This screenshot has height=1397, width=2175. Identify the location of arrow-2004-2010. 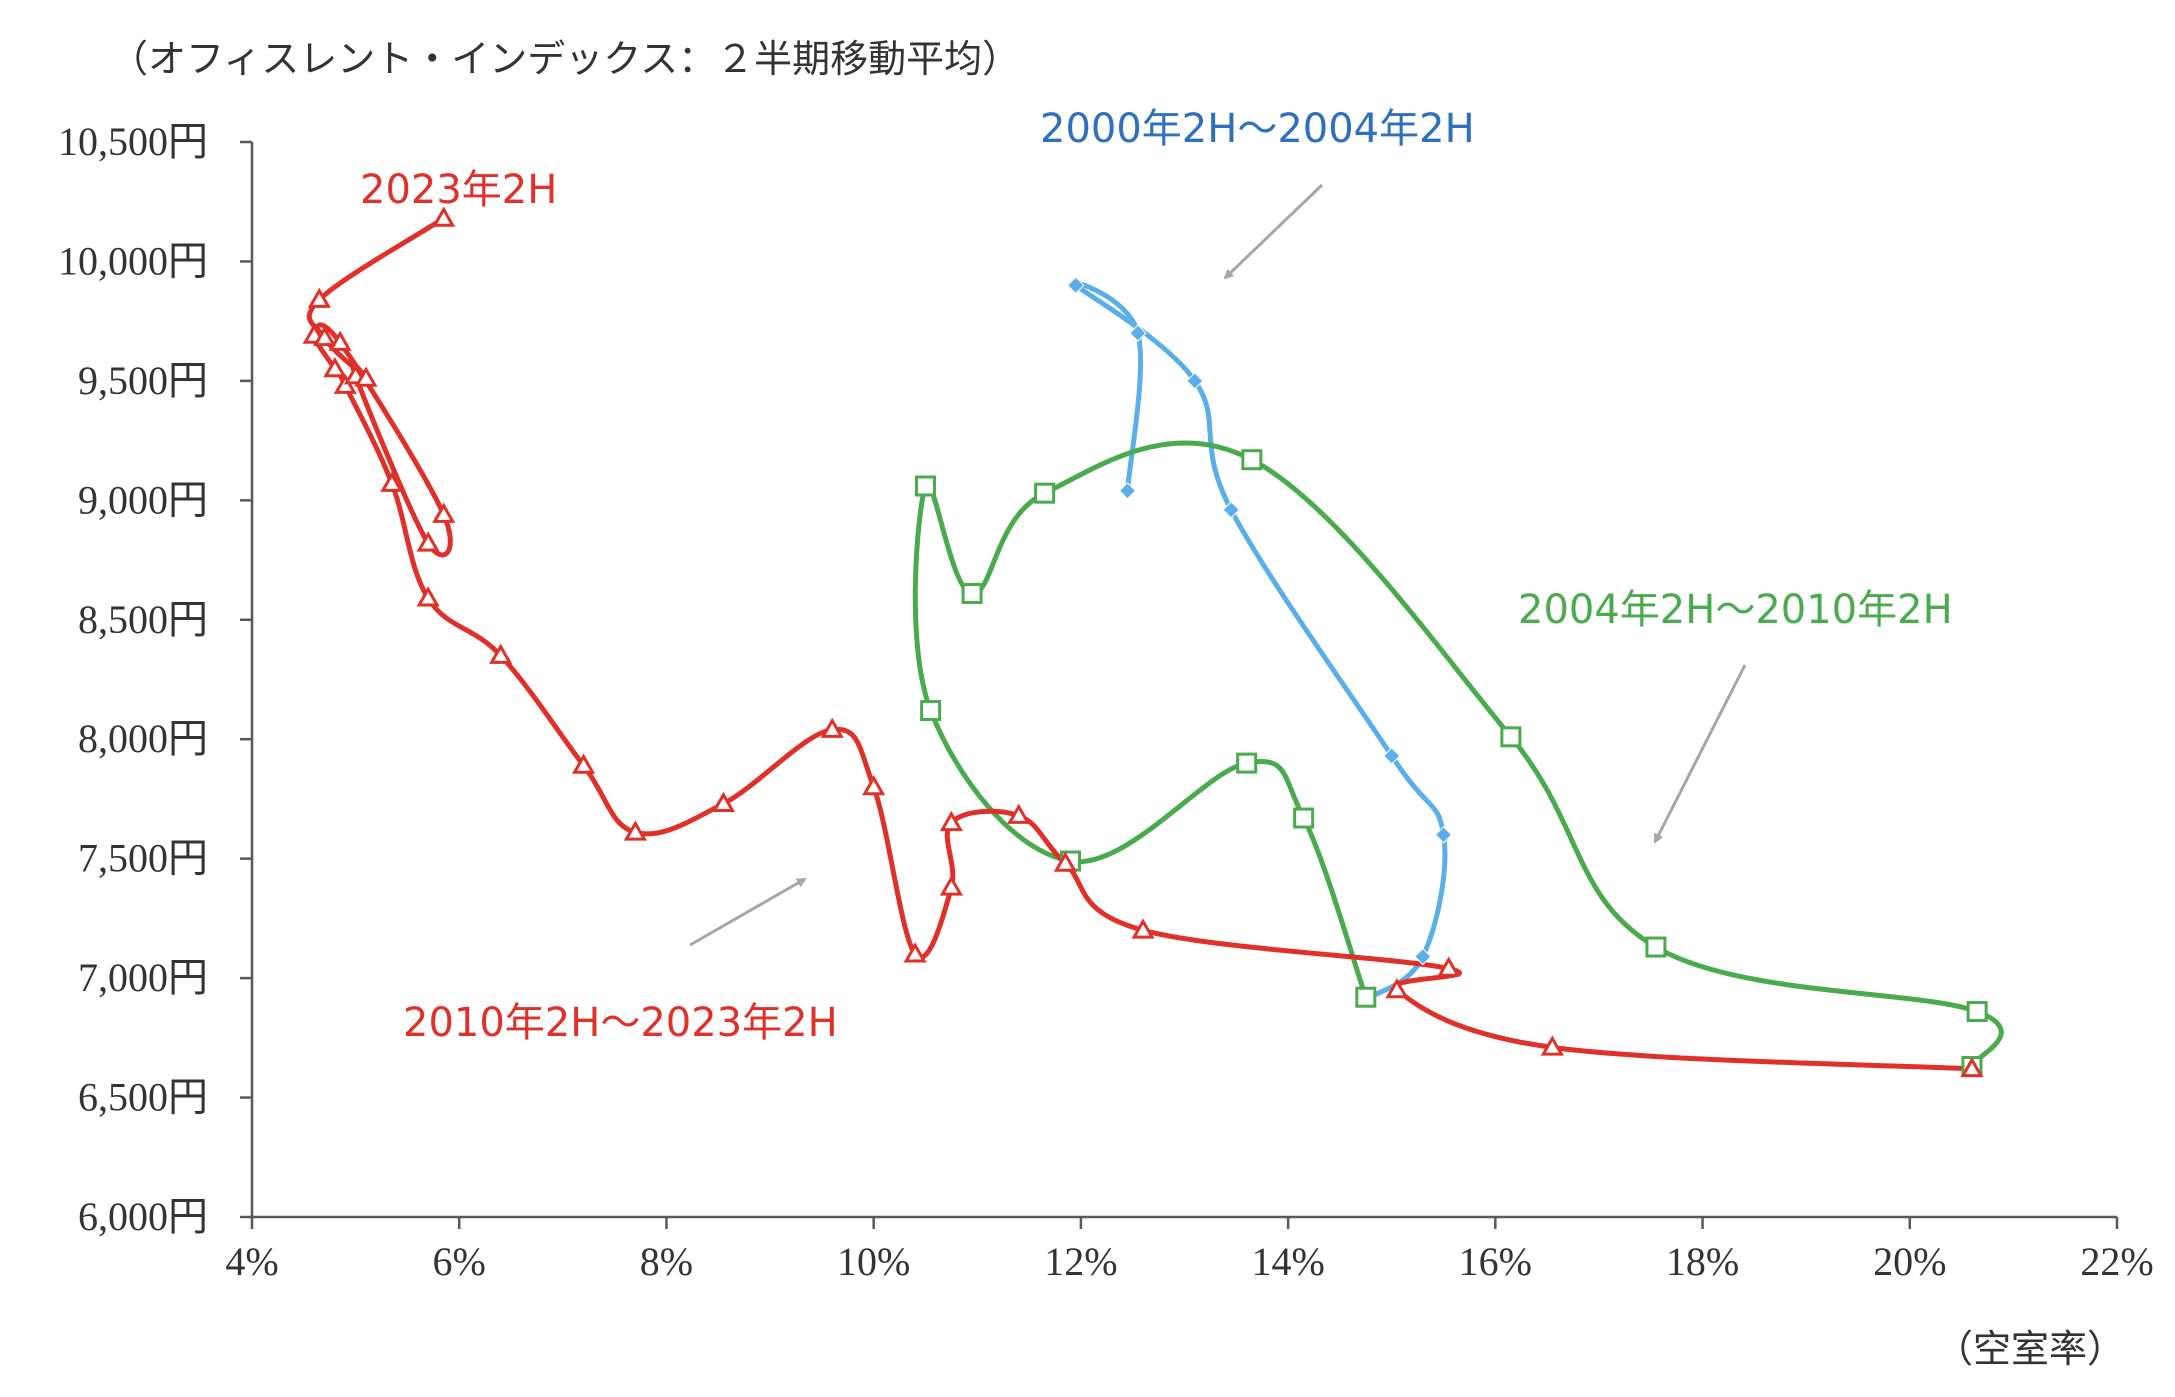
(1700, 754).